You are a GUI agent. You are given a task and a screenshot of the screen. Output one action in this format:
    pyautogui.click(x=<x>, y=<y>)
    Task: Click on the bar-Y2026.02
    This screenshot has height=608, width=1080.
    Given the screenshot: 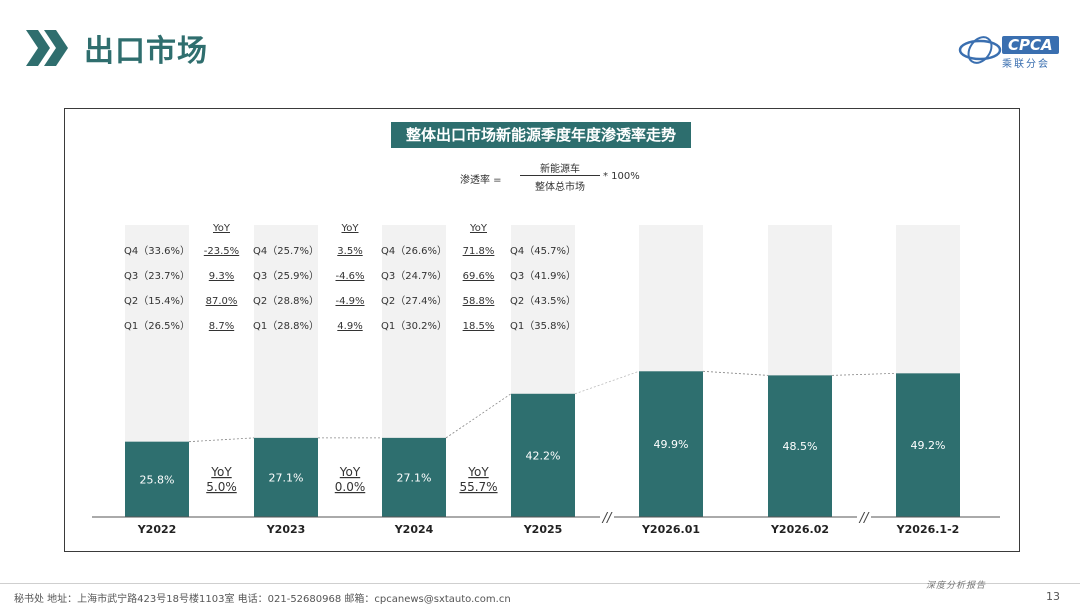 What is the action you would take?
    pyautogui.click(x=800, y=446)
    